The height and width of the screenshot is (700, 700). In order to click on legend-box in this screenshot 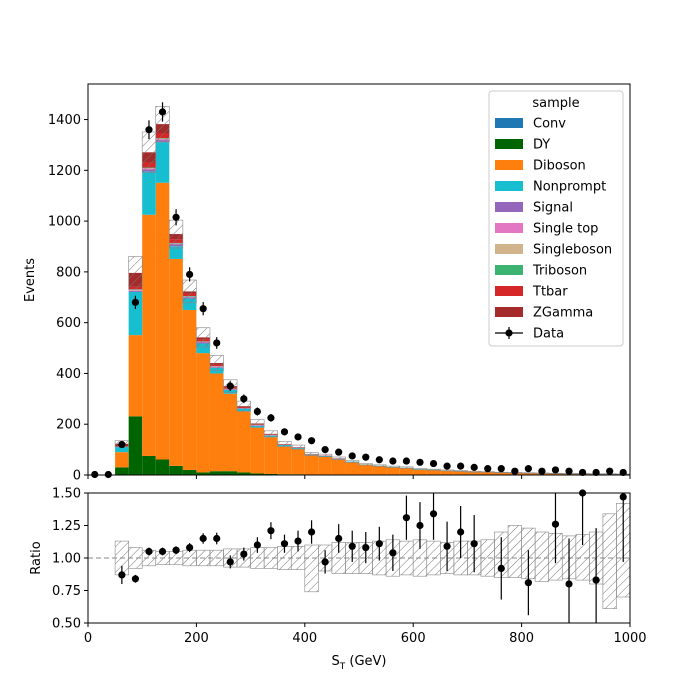, I will do `click(556, 218)`.